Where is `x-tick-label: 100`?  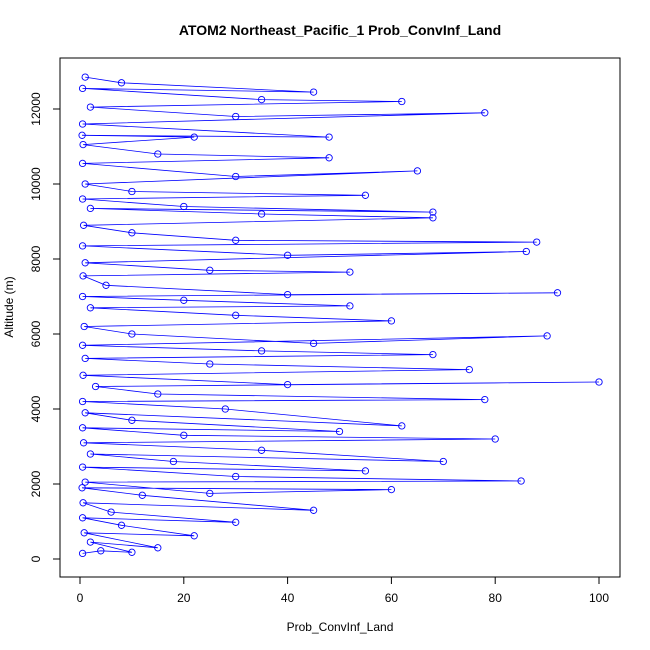
x-tick-label: 100 is located at coordinates (599, 598).